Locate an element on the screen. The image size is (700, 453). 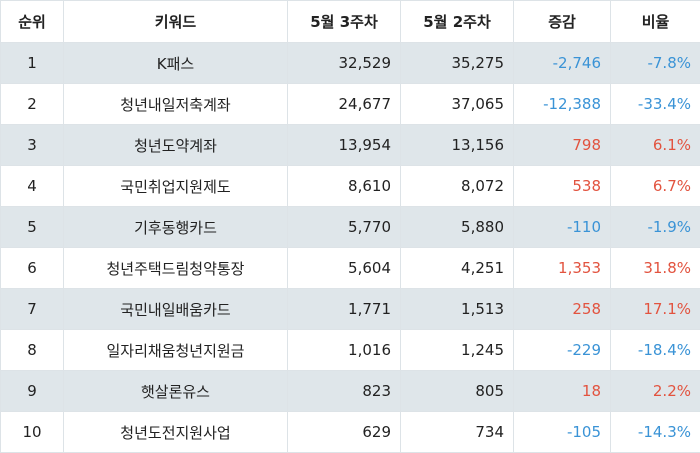
keyword-cell: 일자리채움청년지원금 is located at coordinates (176, 350).